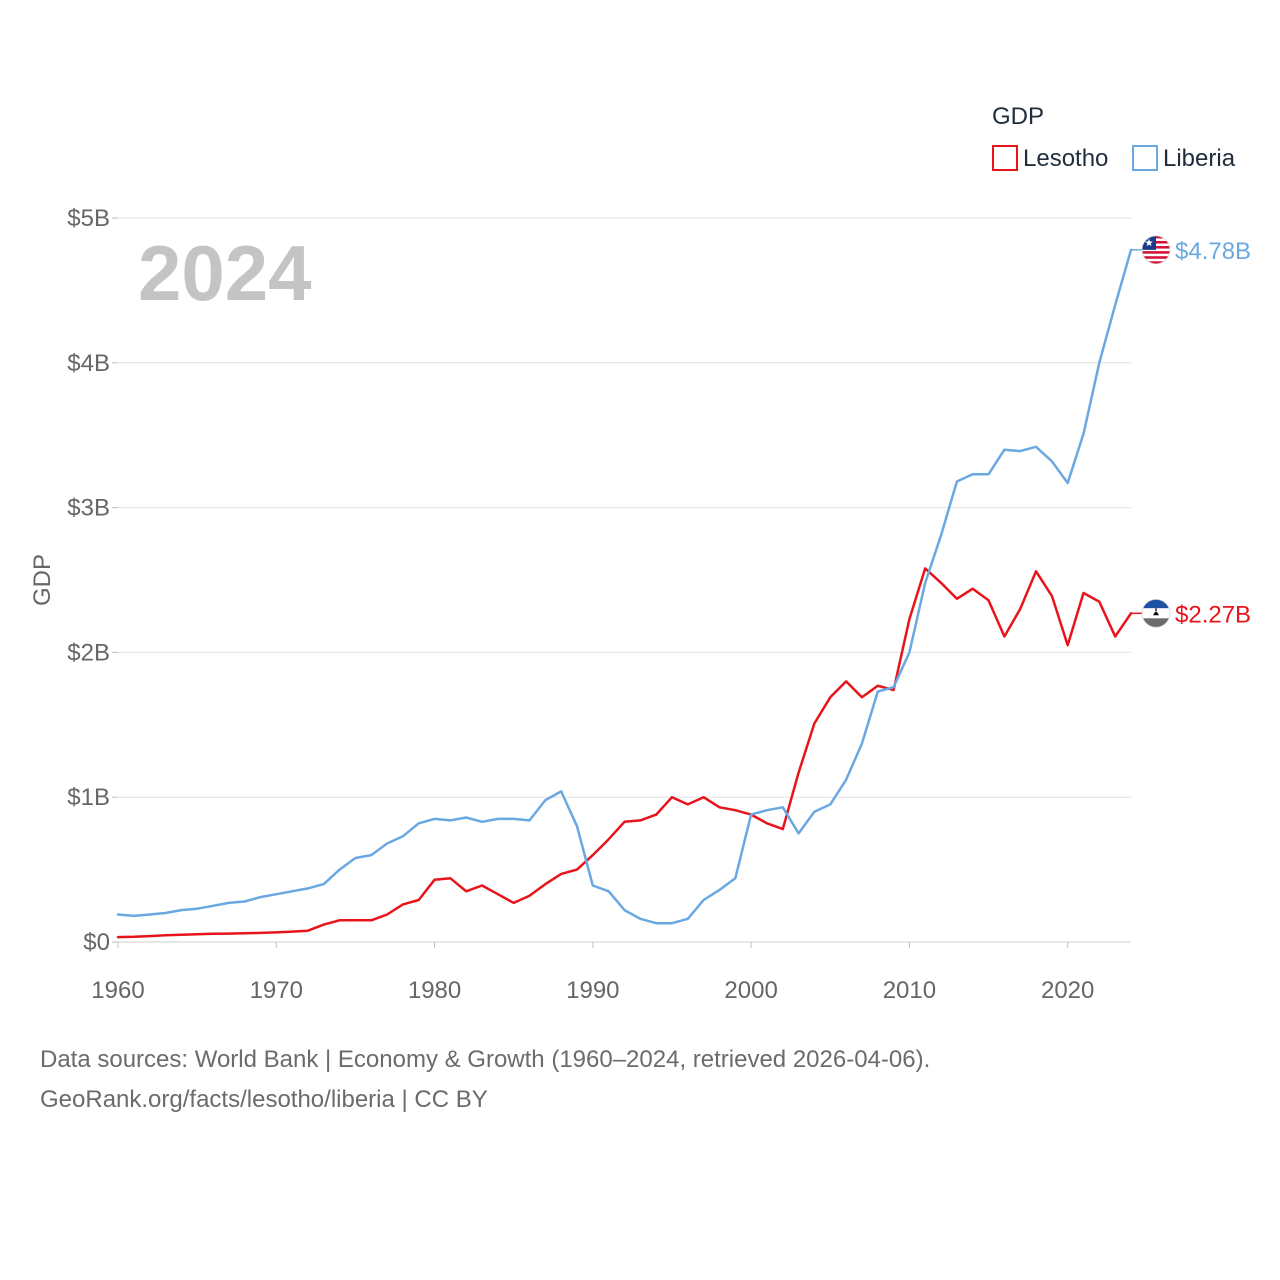  Describe the element at coordinates (88, 363) in the screenshot. I see `y-tick-label: $4B` at that location.